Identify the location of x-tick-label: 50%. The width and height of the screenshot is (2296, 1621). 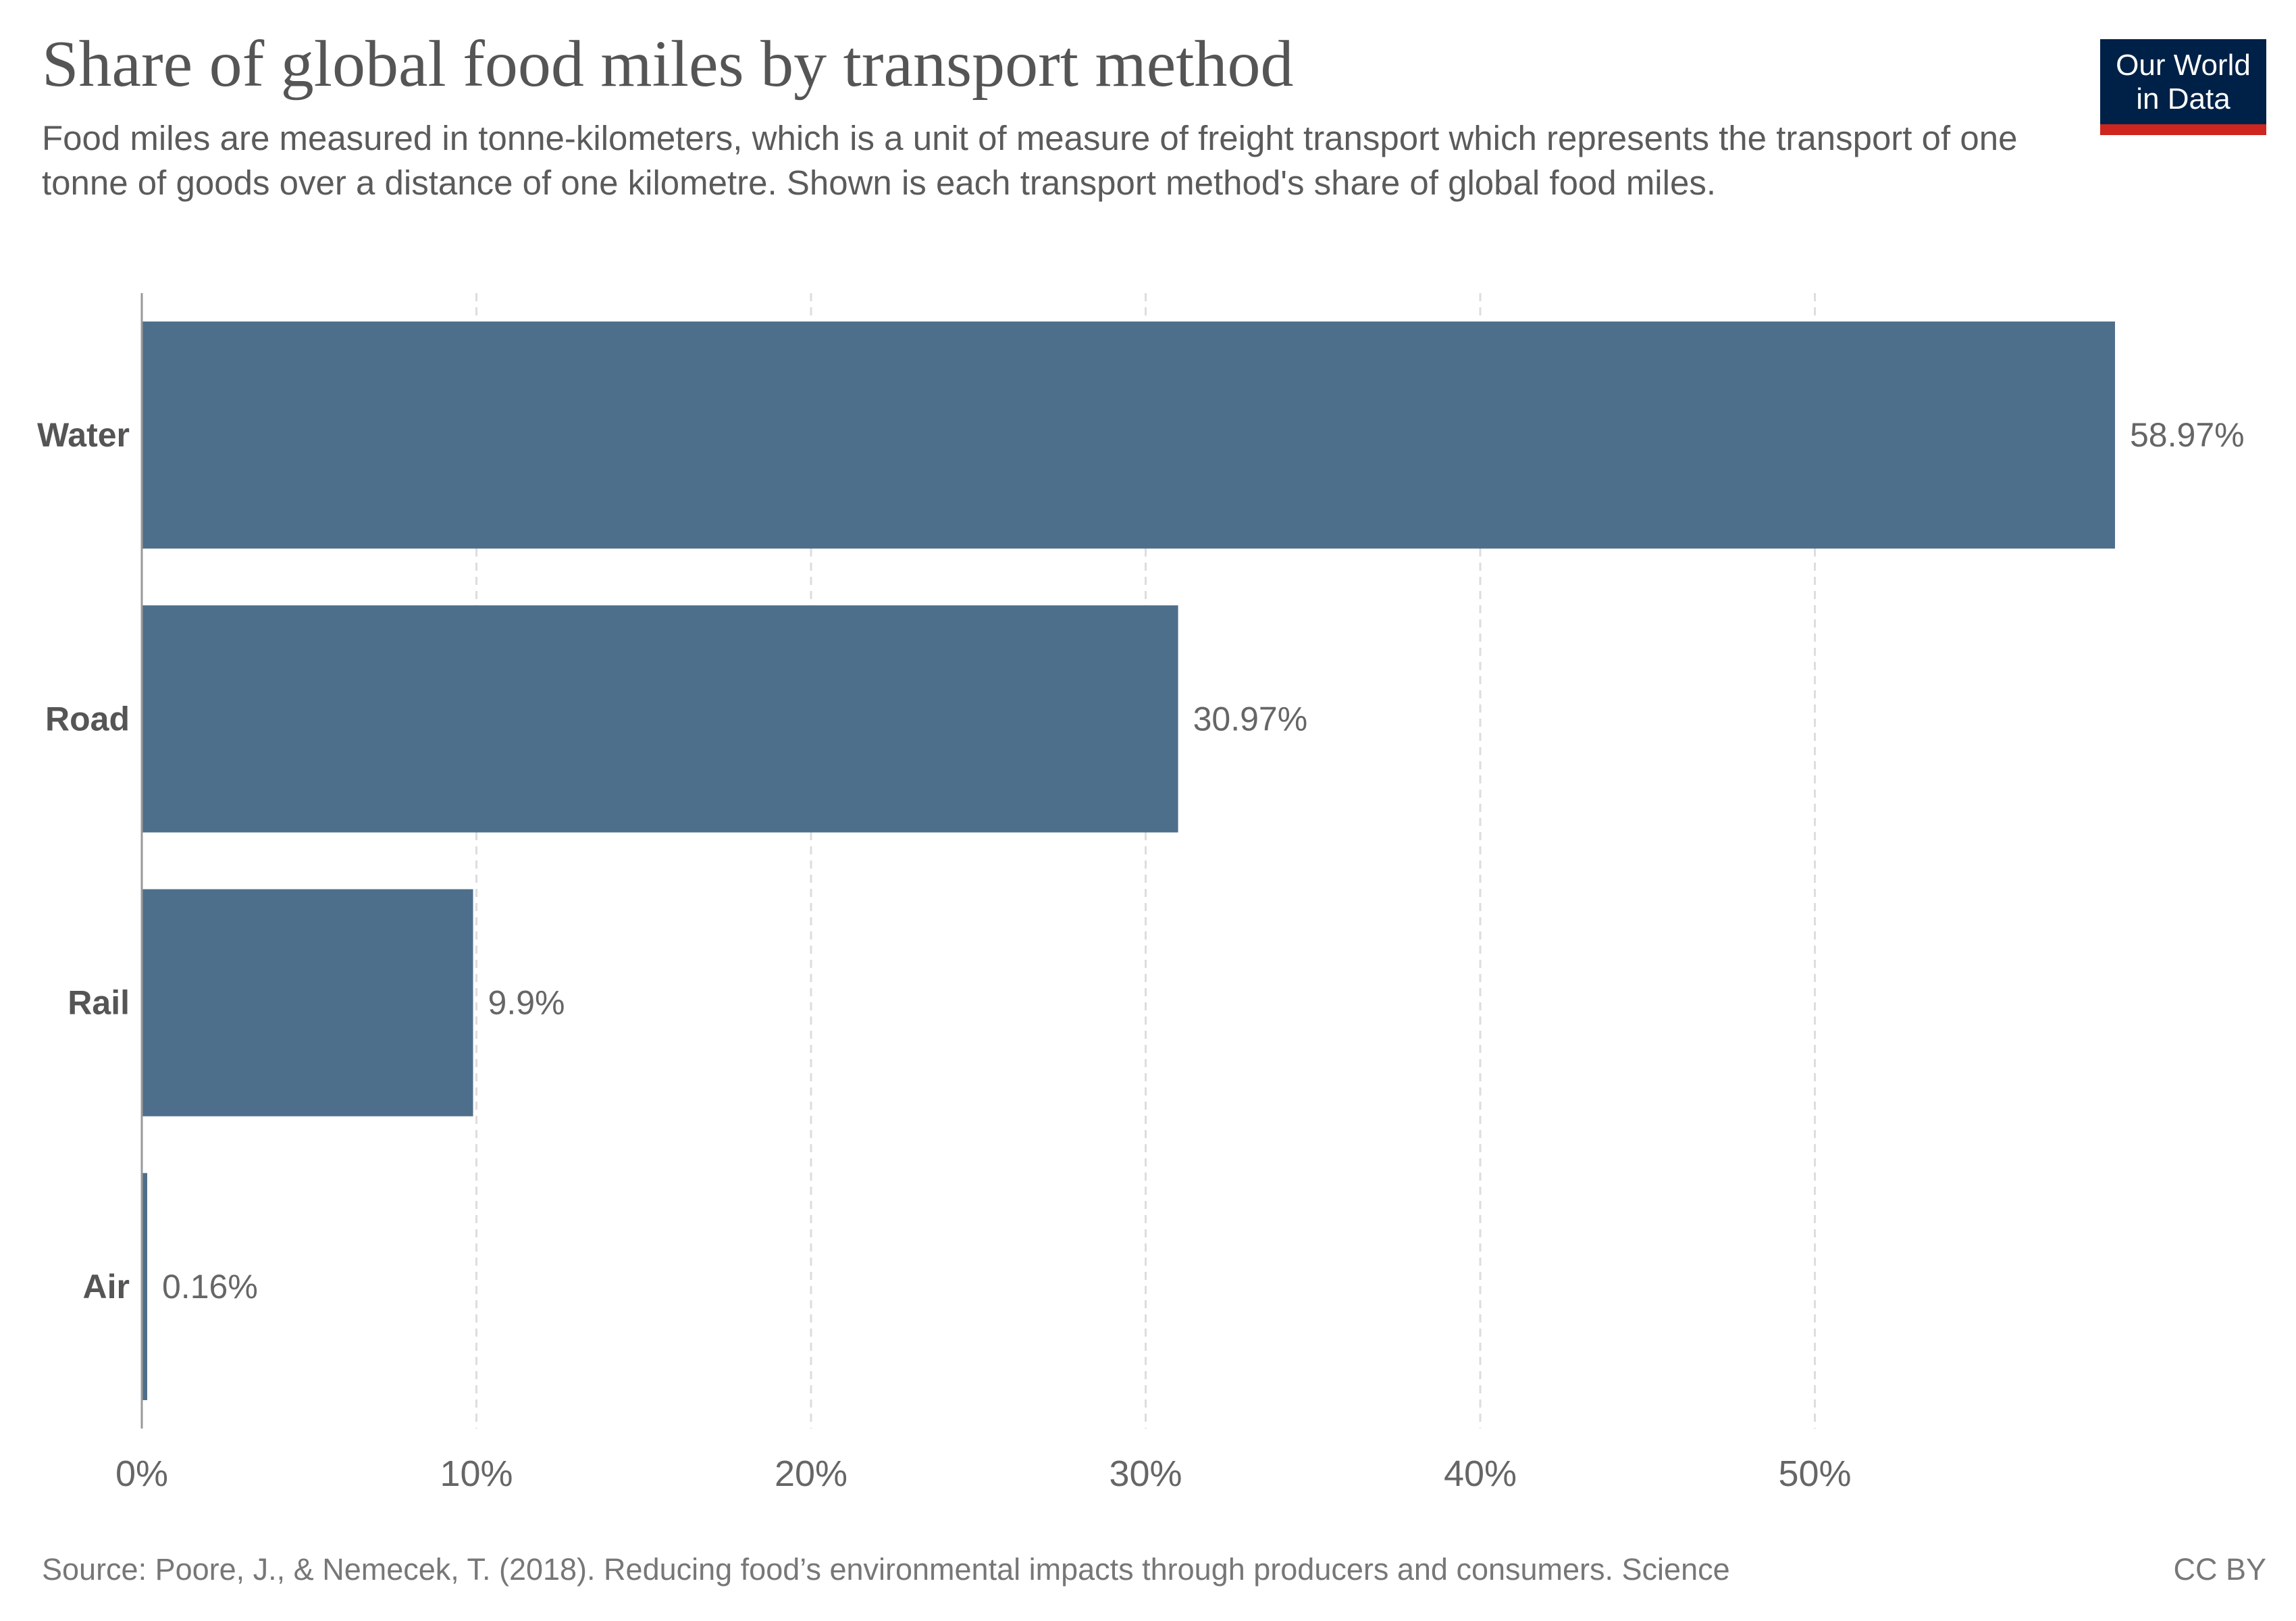
(1814, 1473).